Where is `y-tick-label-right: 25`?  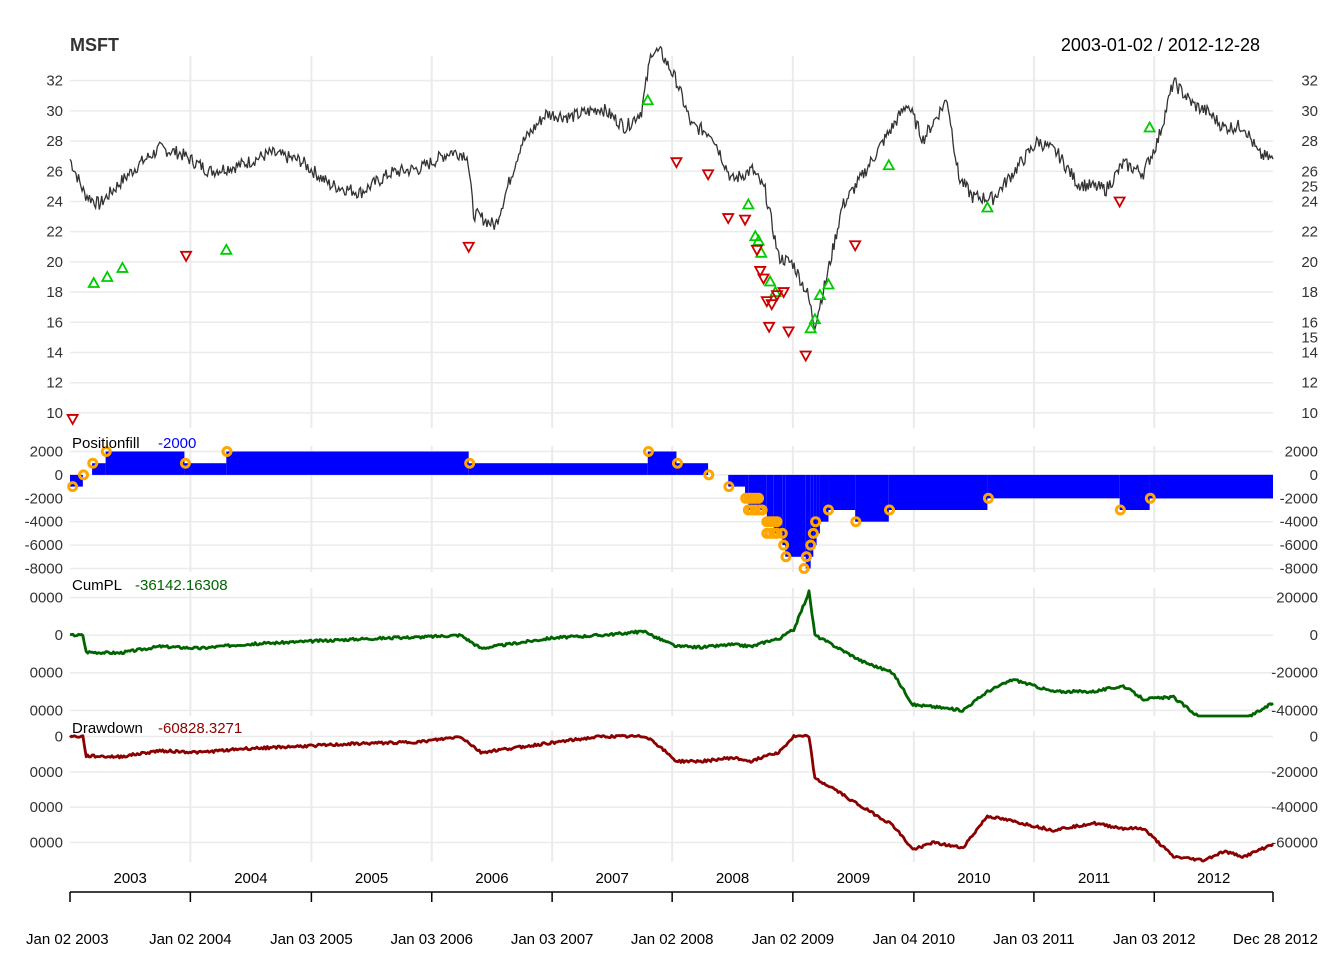
y-tick-label-right: 25 is located at coordinates (1309, 186).